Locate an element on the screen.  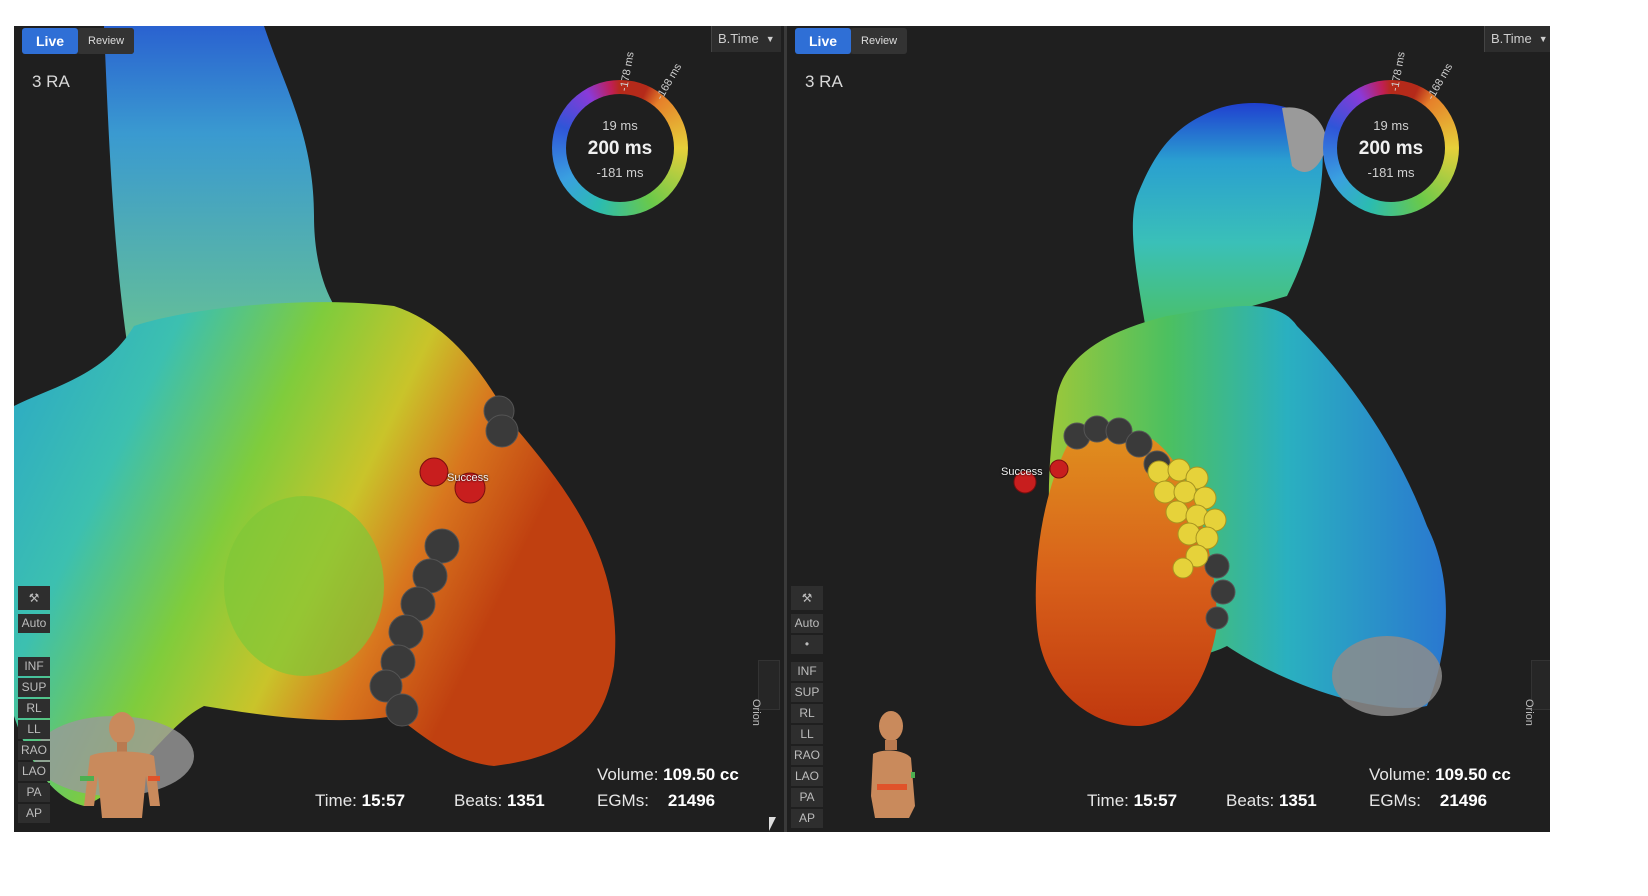
view-divider is located at coordinates (785, 429).